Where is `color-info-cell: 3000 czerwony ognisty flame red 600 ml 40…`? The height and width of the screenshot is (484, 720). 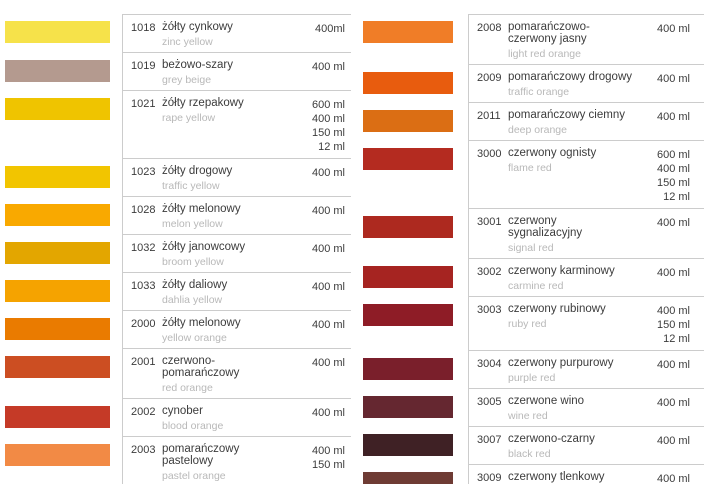
color-info-cell: 3000 czerwony ognisty flame red 600 ml 40… is located at coordinates (586, 175).